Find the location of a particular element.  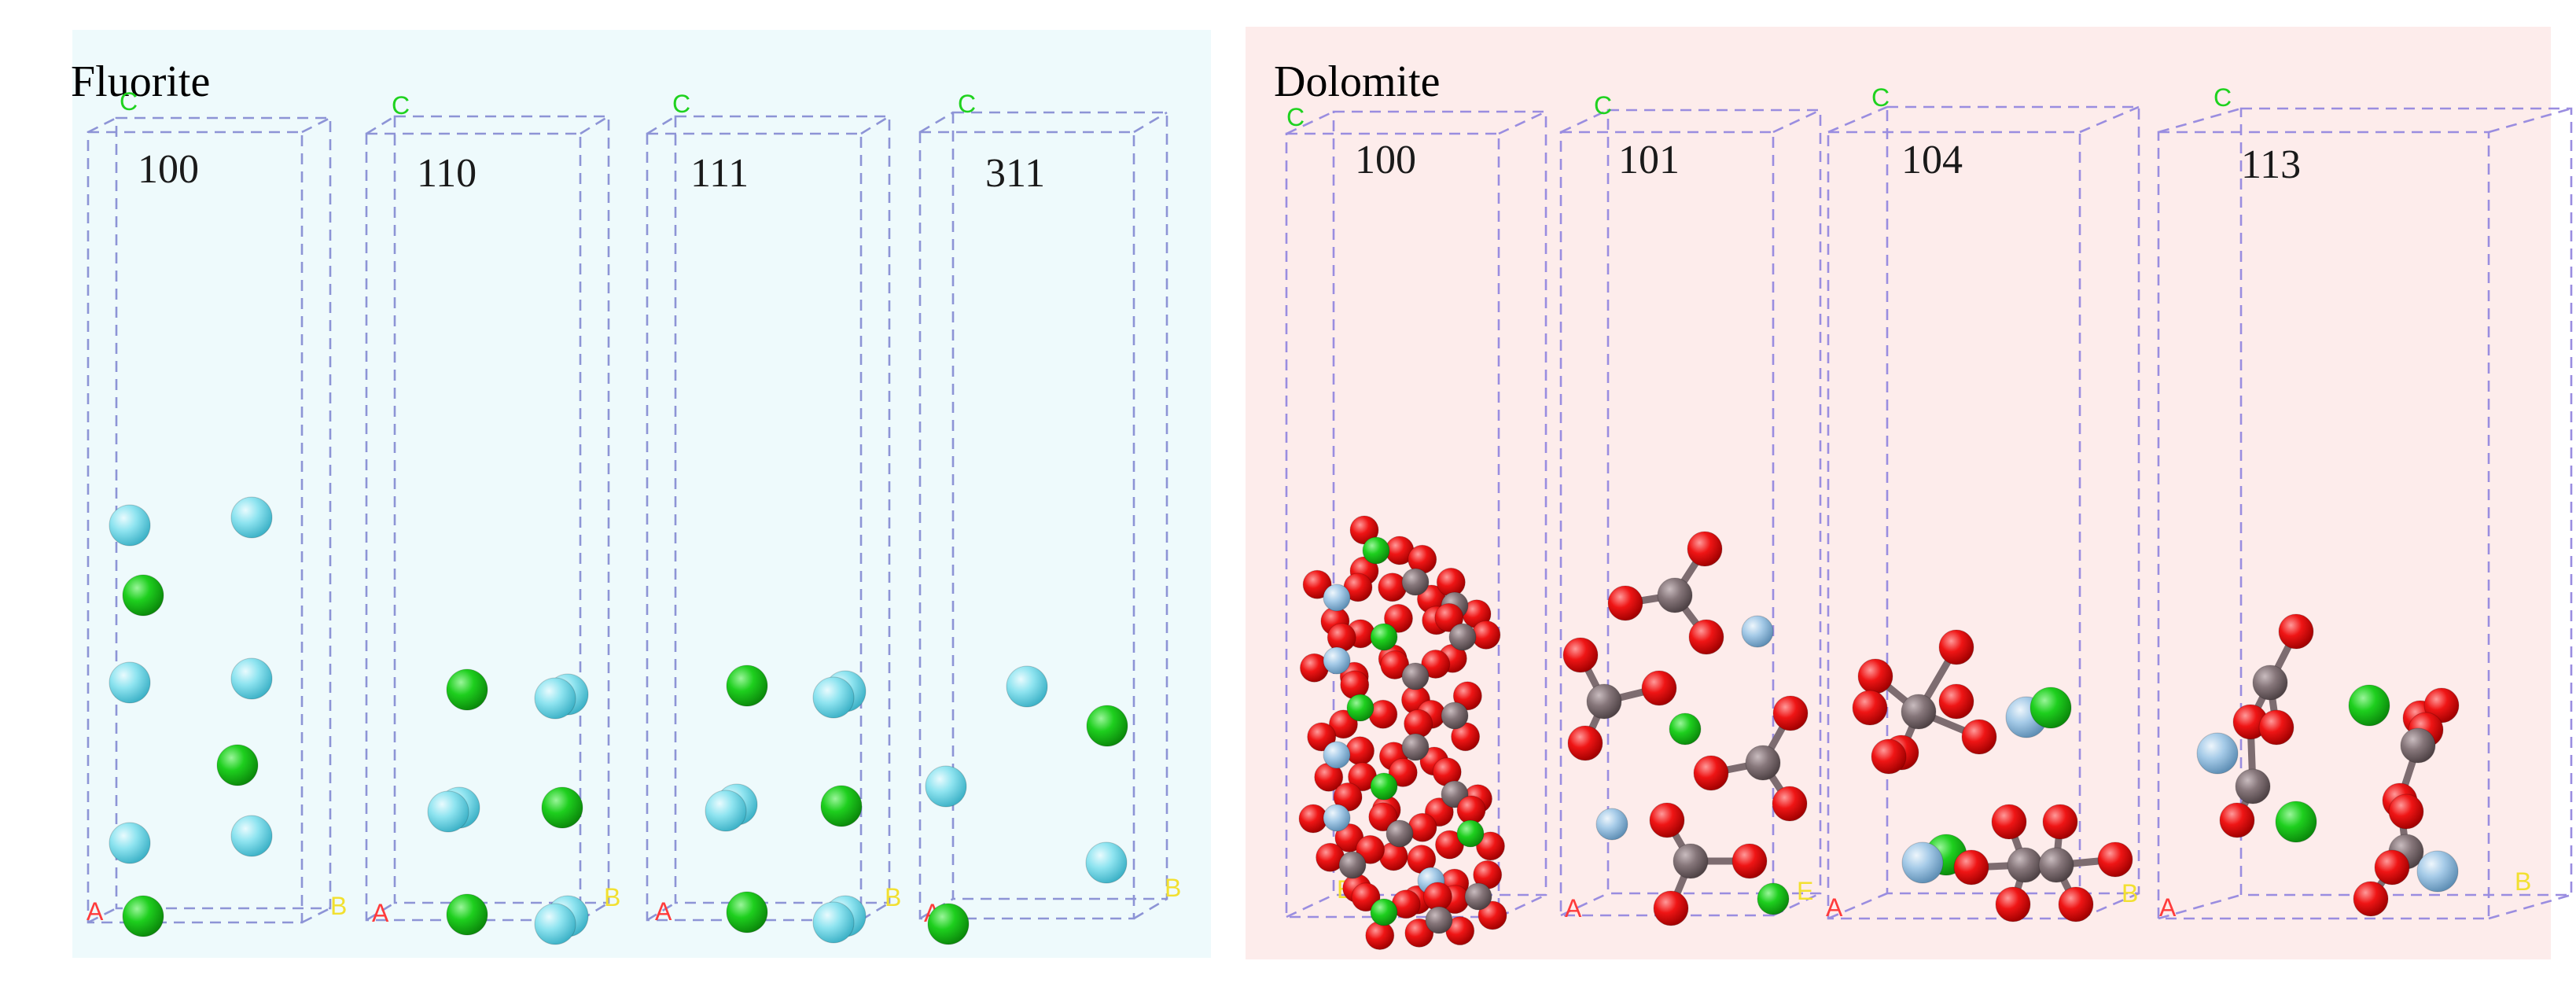

dolomite-113-axis-c-label: C is located at coordinates (2223, 98).